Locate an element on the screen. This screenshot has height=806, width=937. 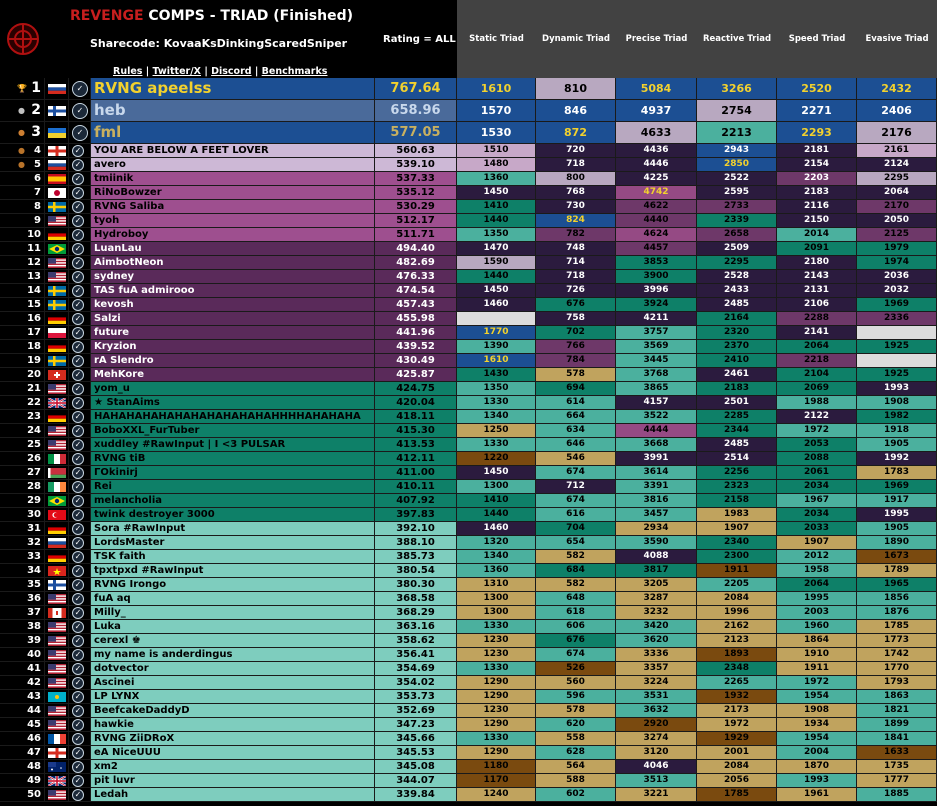
player-name: hawkie is located at coordinates (233, 725).